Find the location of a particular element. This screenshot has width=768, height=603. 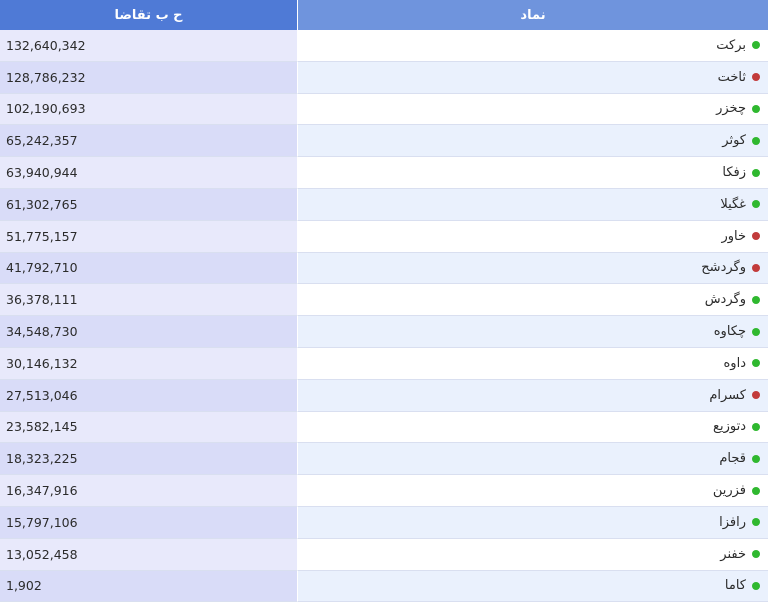

column-header-symbol: نماد is located at coordinates (533, 15).